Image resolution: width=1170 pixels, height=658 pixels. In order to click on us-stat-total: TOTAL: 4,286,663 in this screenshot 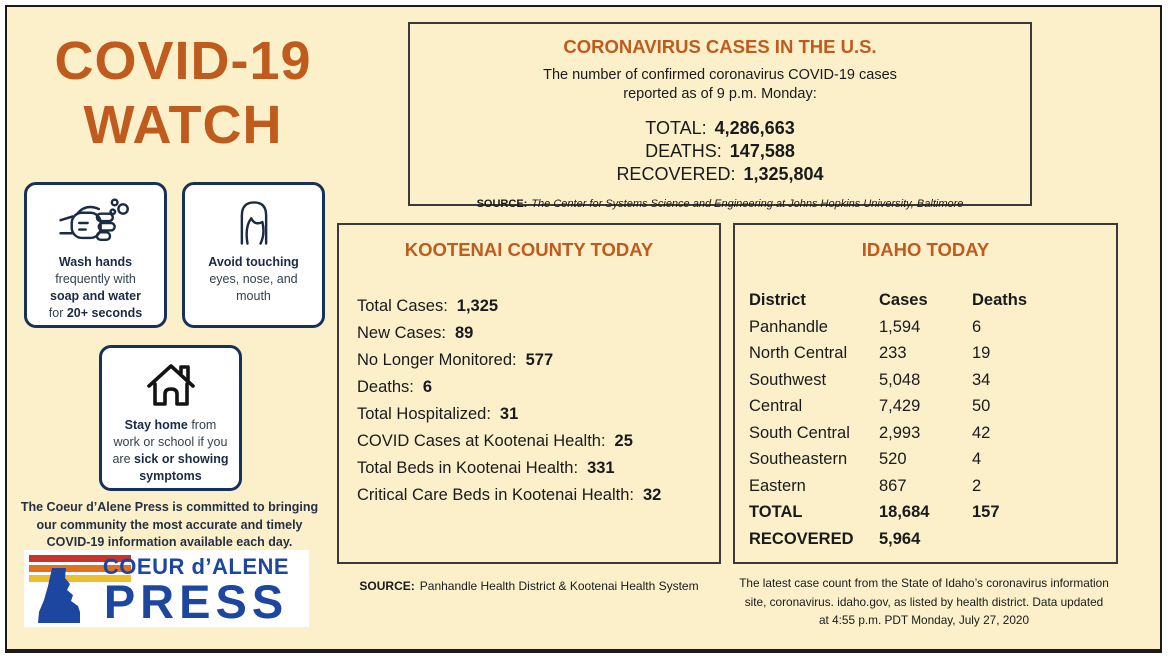, I will do `click(720, 128)`.